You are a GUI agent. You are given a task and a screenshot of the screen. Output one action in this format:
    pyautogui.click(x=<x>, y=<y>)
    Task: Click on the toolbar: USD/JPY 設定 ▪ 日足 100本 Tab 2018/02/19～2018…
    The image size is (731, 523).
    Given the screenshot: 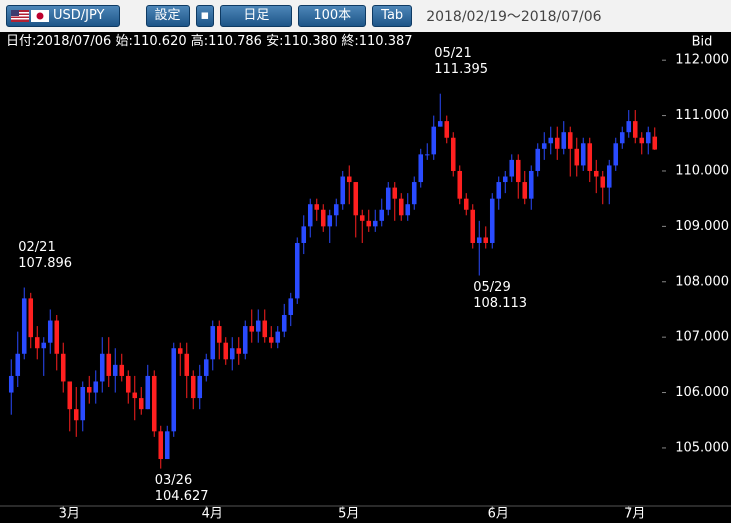 What is the action you would take?
    pyautogui.click(x=365, y=16)
    